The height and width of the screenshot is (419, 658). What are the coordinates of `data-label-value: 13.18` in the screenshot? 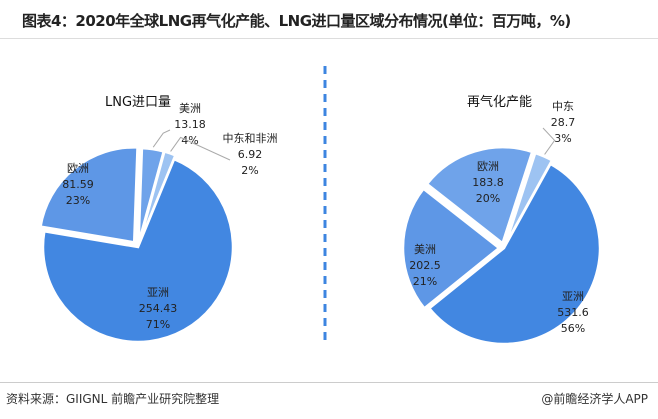 It's located at (190, 124).